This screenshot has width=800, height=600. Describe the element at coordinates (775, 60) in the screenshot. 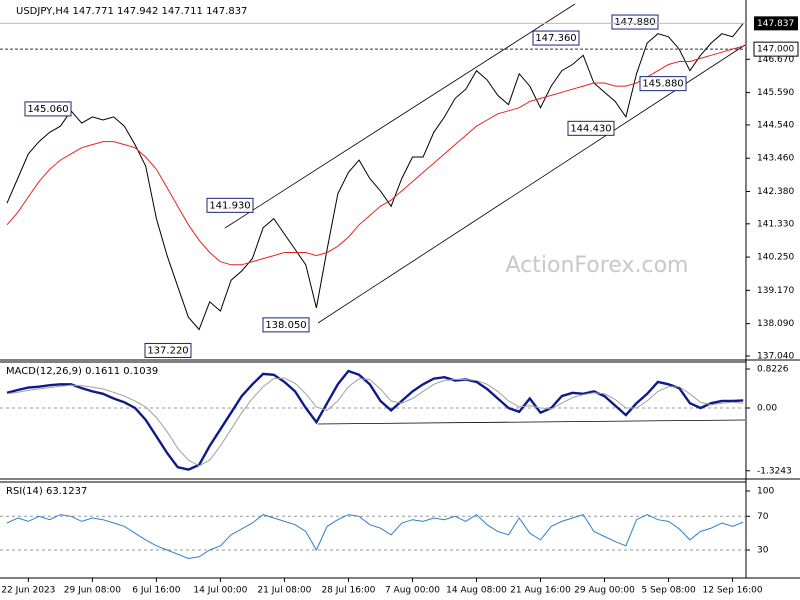

I see `y-tick-label: 146.670` at that location.